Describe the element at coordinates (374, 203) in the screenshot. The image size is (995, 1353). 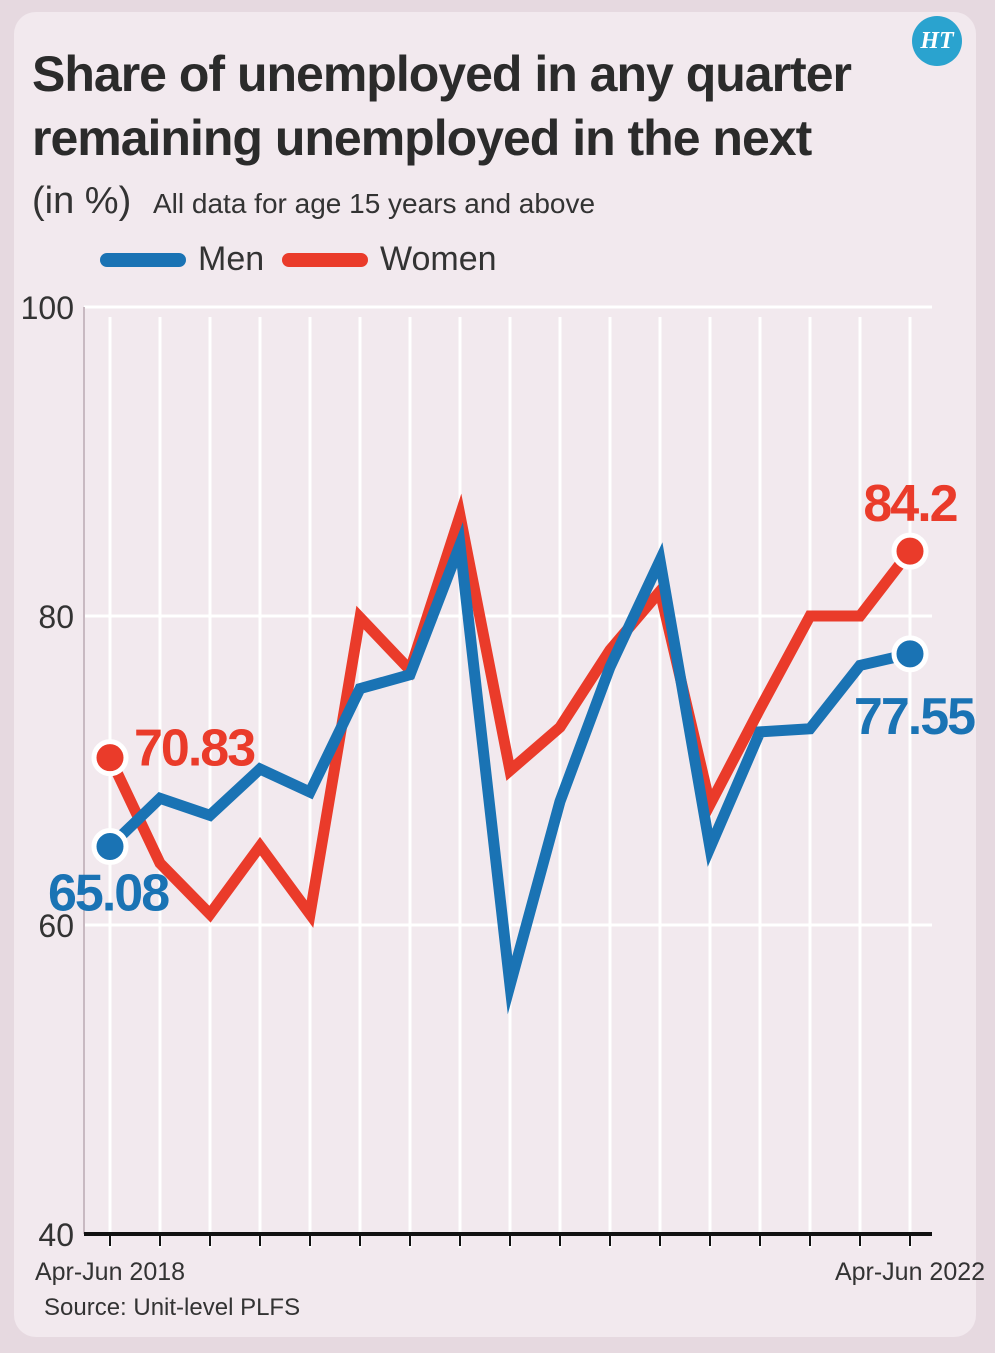
I see `age-note: All data for age 15 years and above` at that location.